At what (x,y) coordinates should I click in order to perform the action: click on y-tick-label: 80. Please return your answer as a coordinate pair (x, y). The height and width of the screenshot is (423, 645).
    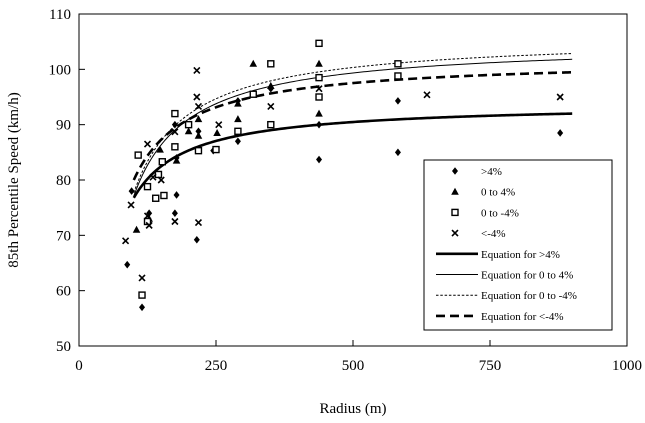
    Looking at the image, I should click on (63, 181).